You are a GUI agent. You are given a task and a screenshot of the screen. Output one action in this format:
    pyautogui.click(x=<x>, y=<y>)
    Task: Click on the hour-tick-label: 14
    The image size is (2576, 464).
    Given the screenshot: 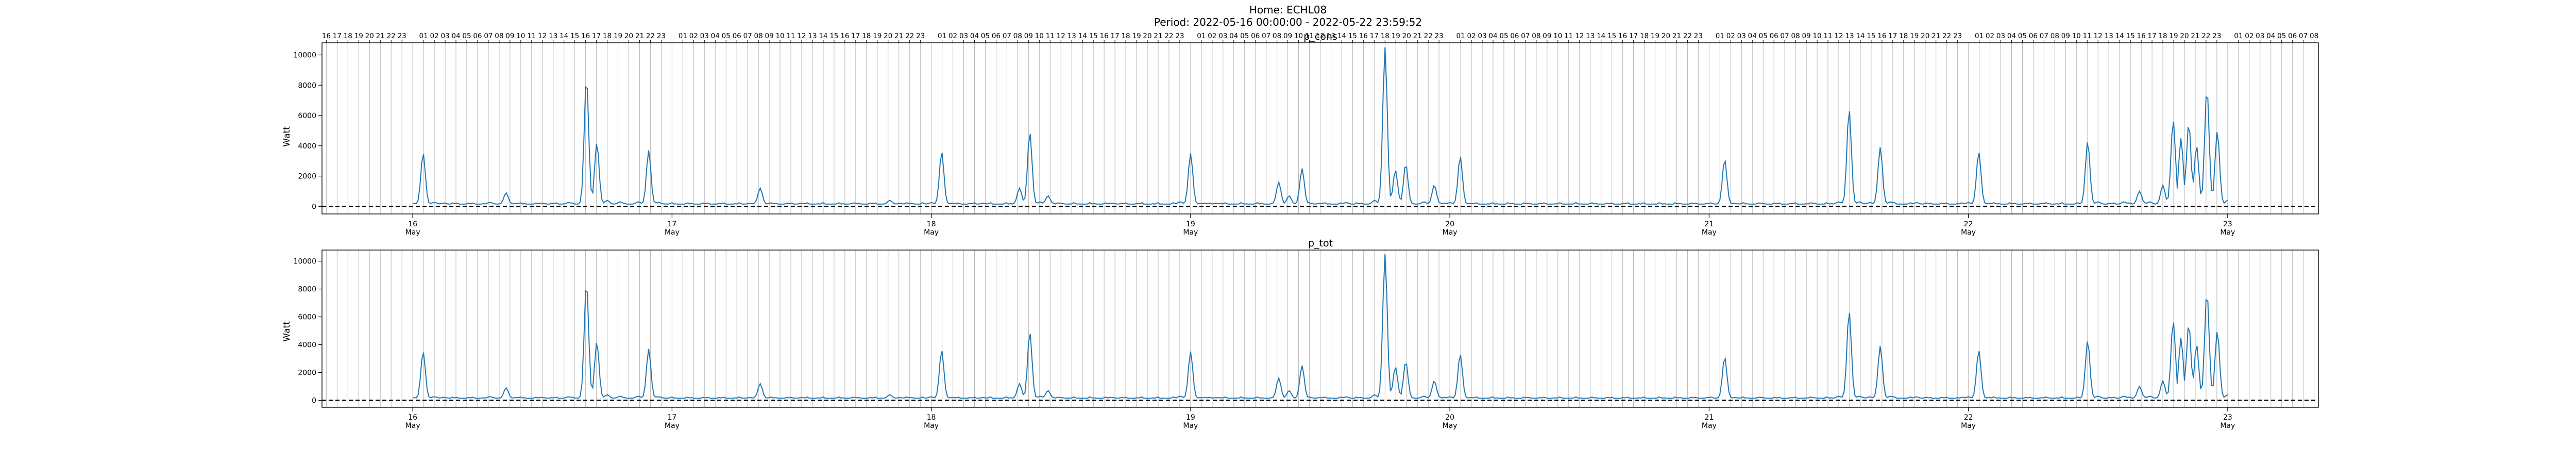 What is the action you would take?
    pyautogui.click(x=823, y=36)
    